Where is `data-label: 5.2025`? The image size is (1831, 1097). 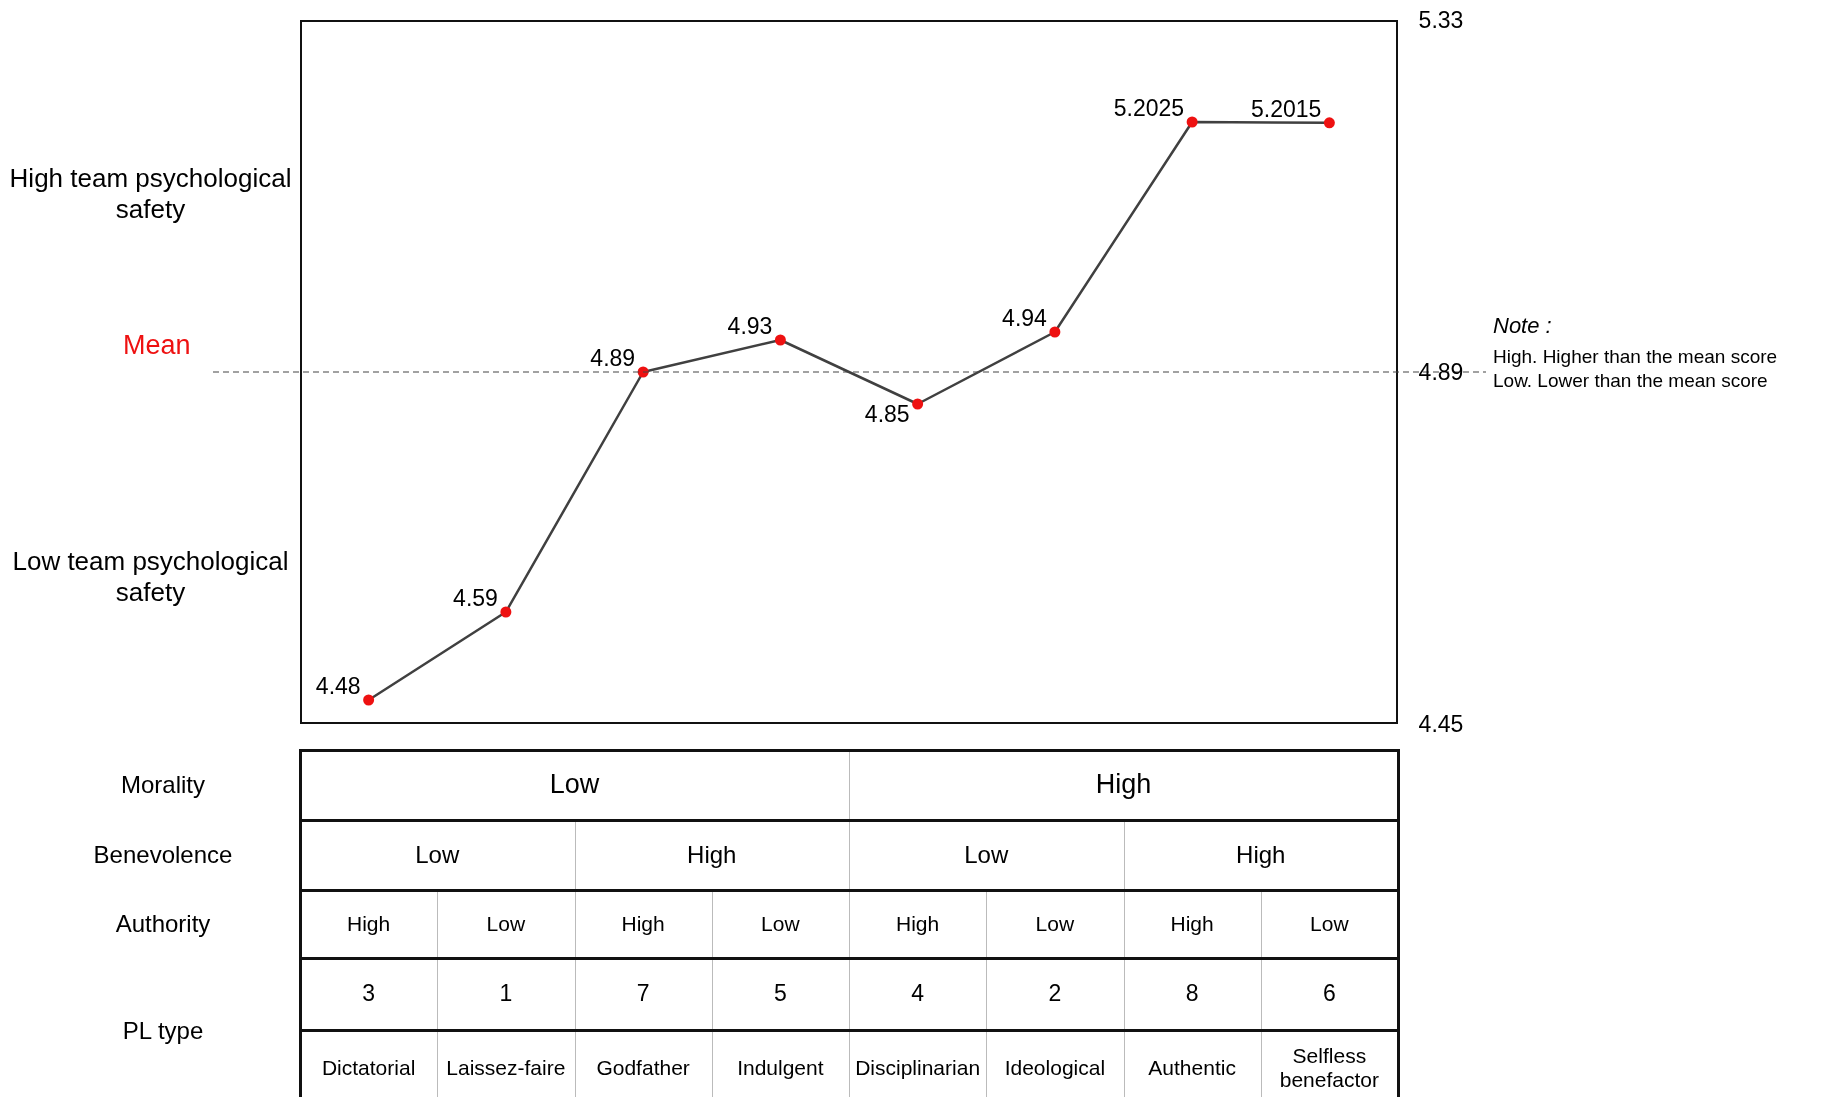
data-label: 5.2025 is located at coordinates (1149, 108).